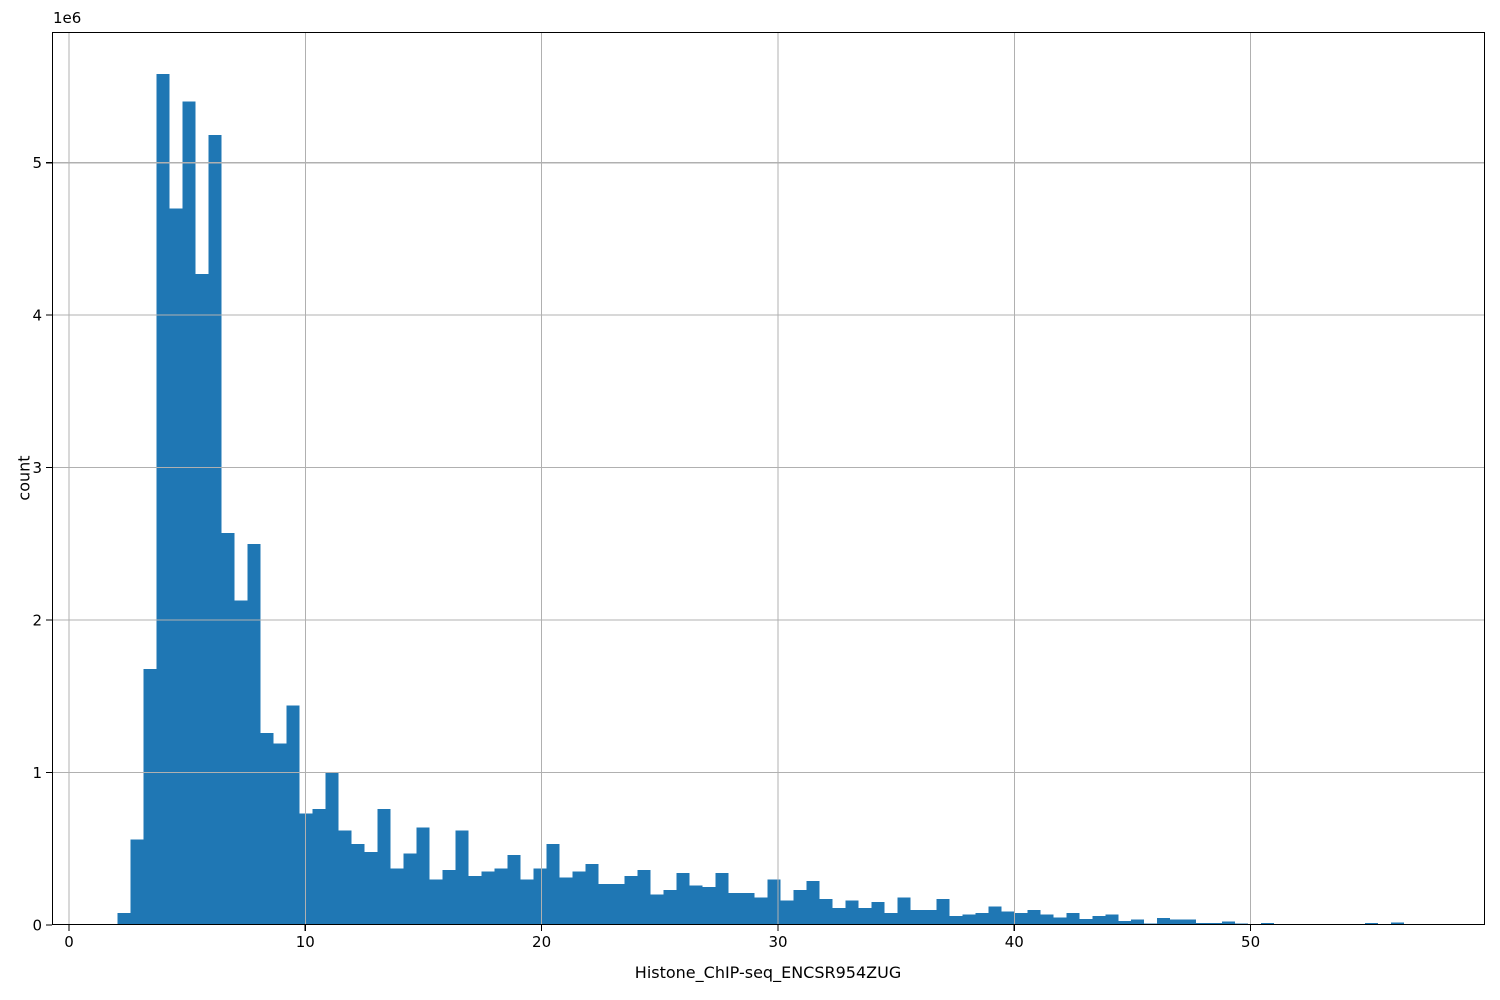 Image resolution: width=1500 pixels, height=1000 pixels. I want to click on x-tick-label: 10, so click(305, 942).